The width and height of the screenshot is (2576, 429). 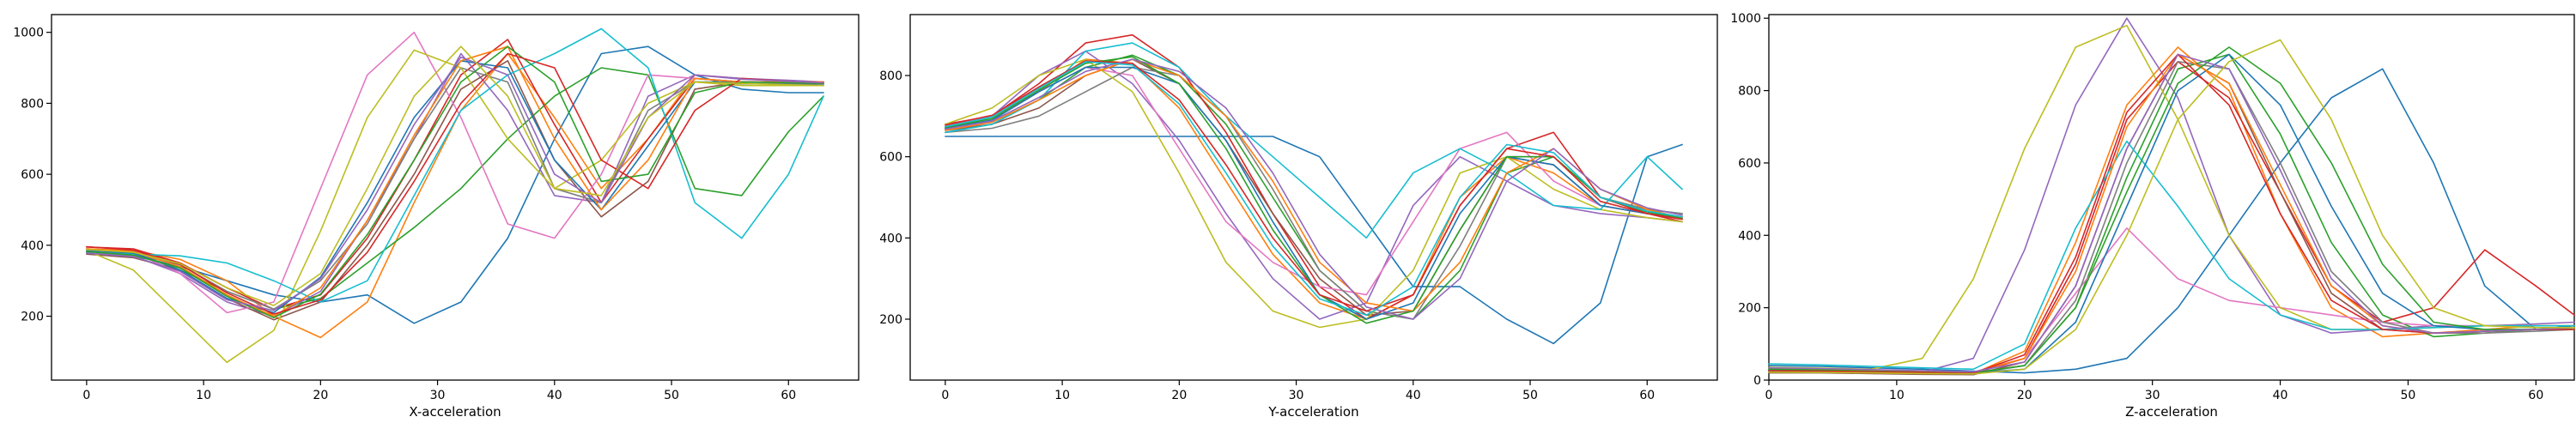 I want to click on y-tick-label: 0, so click(x=1757, y=381).